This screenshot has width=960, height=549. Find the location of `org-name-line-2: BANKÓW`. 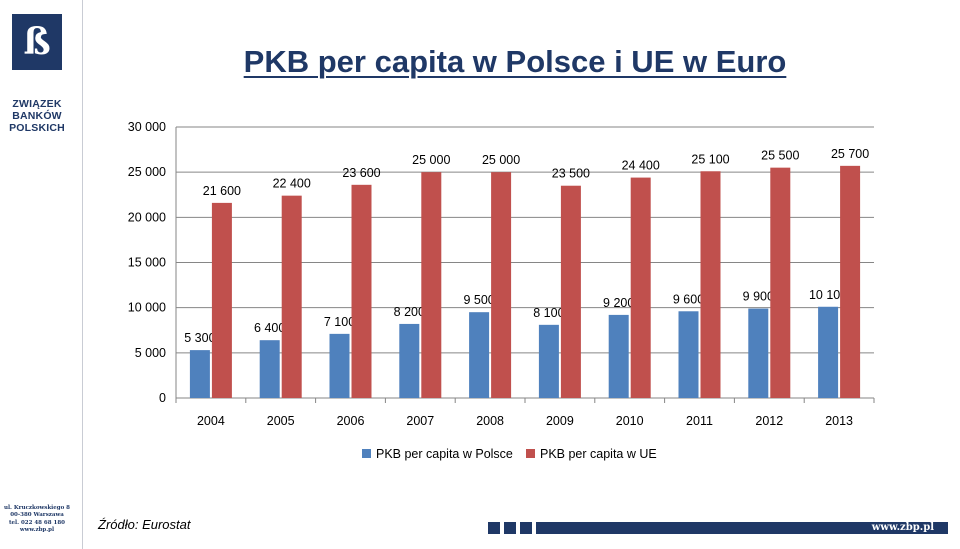

org-name-line-2: BANKÓW is located at coordinates (37, 116).